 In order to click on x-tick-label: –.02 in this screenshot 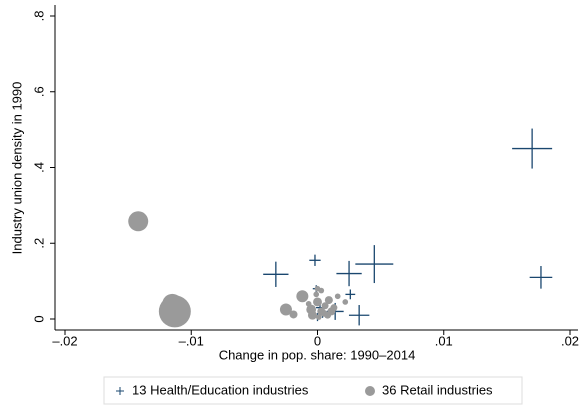, I will do `click(64, 340)`.